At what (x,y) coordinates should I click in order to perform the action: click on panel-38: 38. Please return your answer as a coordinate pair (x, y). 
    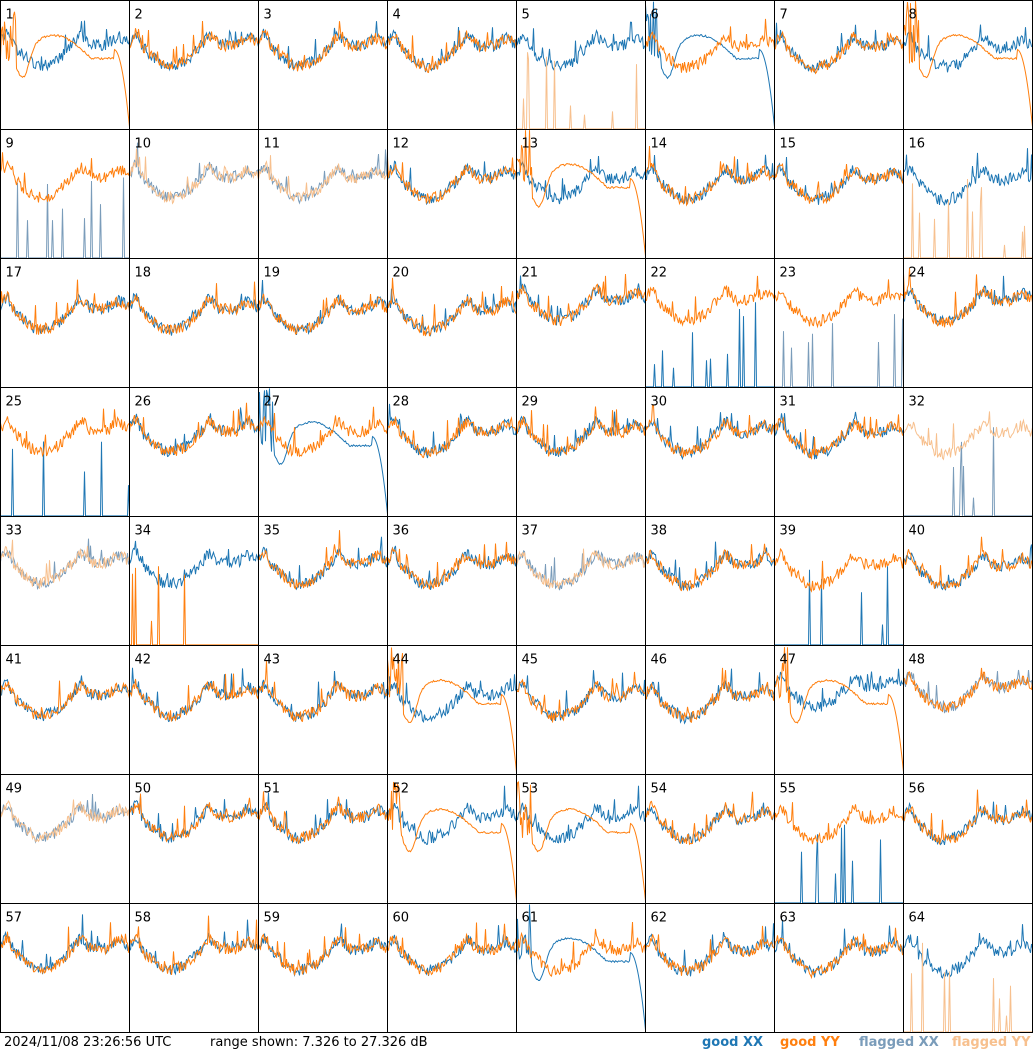
    Looking at the image, I should click on (710, 581).